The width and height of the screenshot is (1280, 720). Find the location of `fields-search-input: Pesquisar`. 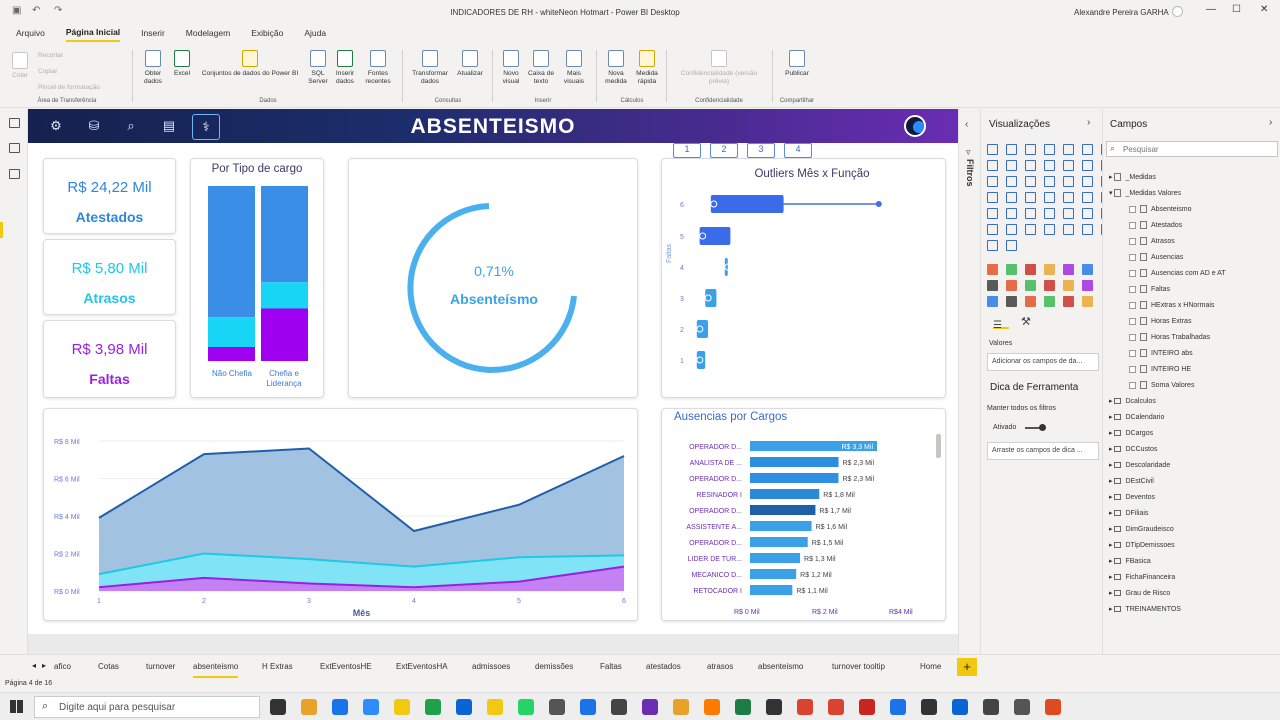

fields-search-input: Pesquisar is located at coordinates (1192, 149).